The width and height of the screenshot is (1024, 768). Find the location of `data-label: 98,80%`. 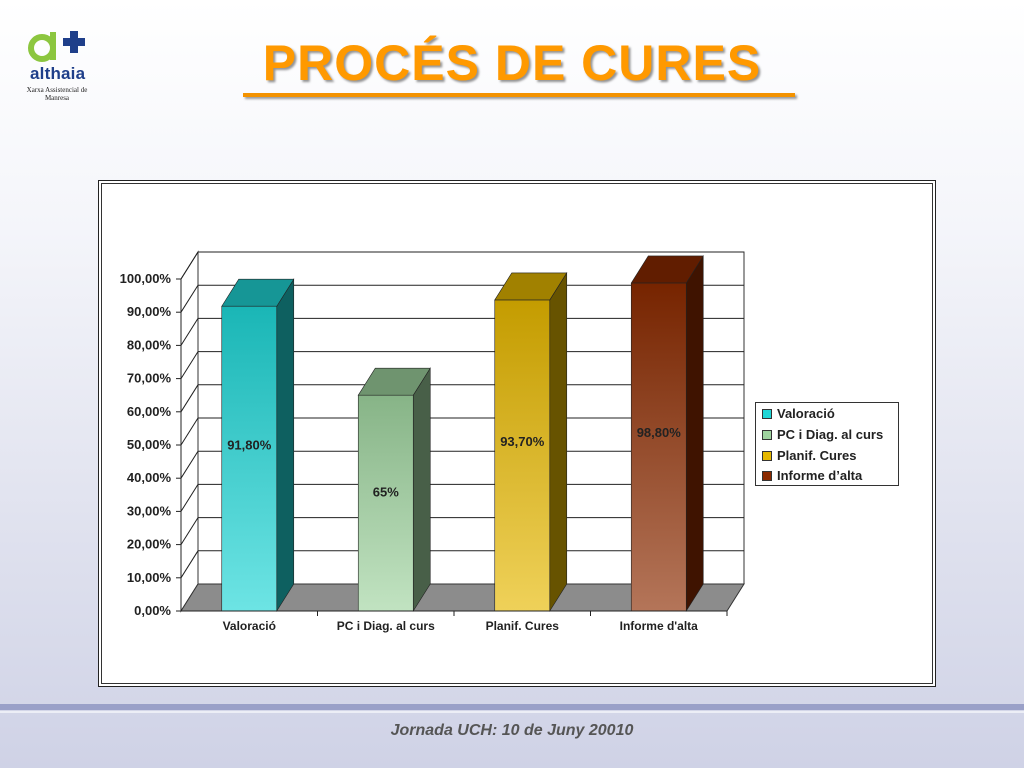

data-label: 98,80% is located at coordinates (659, 432).